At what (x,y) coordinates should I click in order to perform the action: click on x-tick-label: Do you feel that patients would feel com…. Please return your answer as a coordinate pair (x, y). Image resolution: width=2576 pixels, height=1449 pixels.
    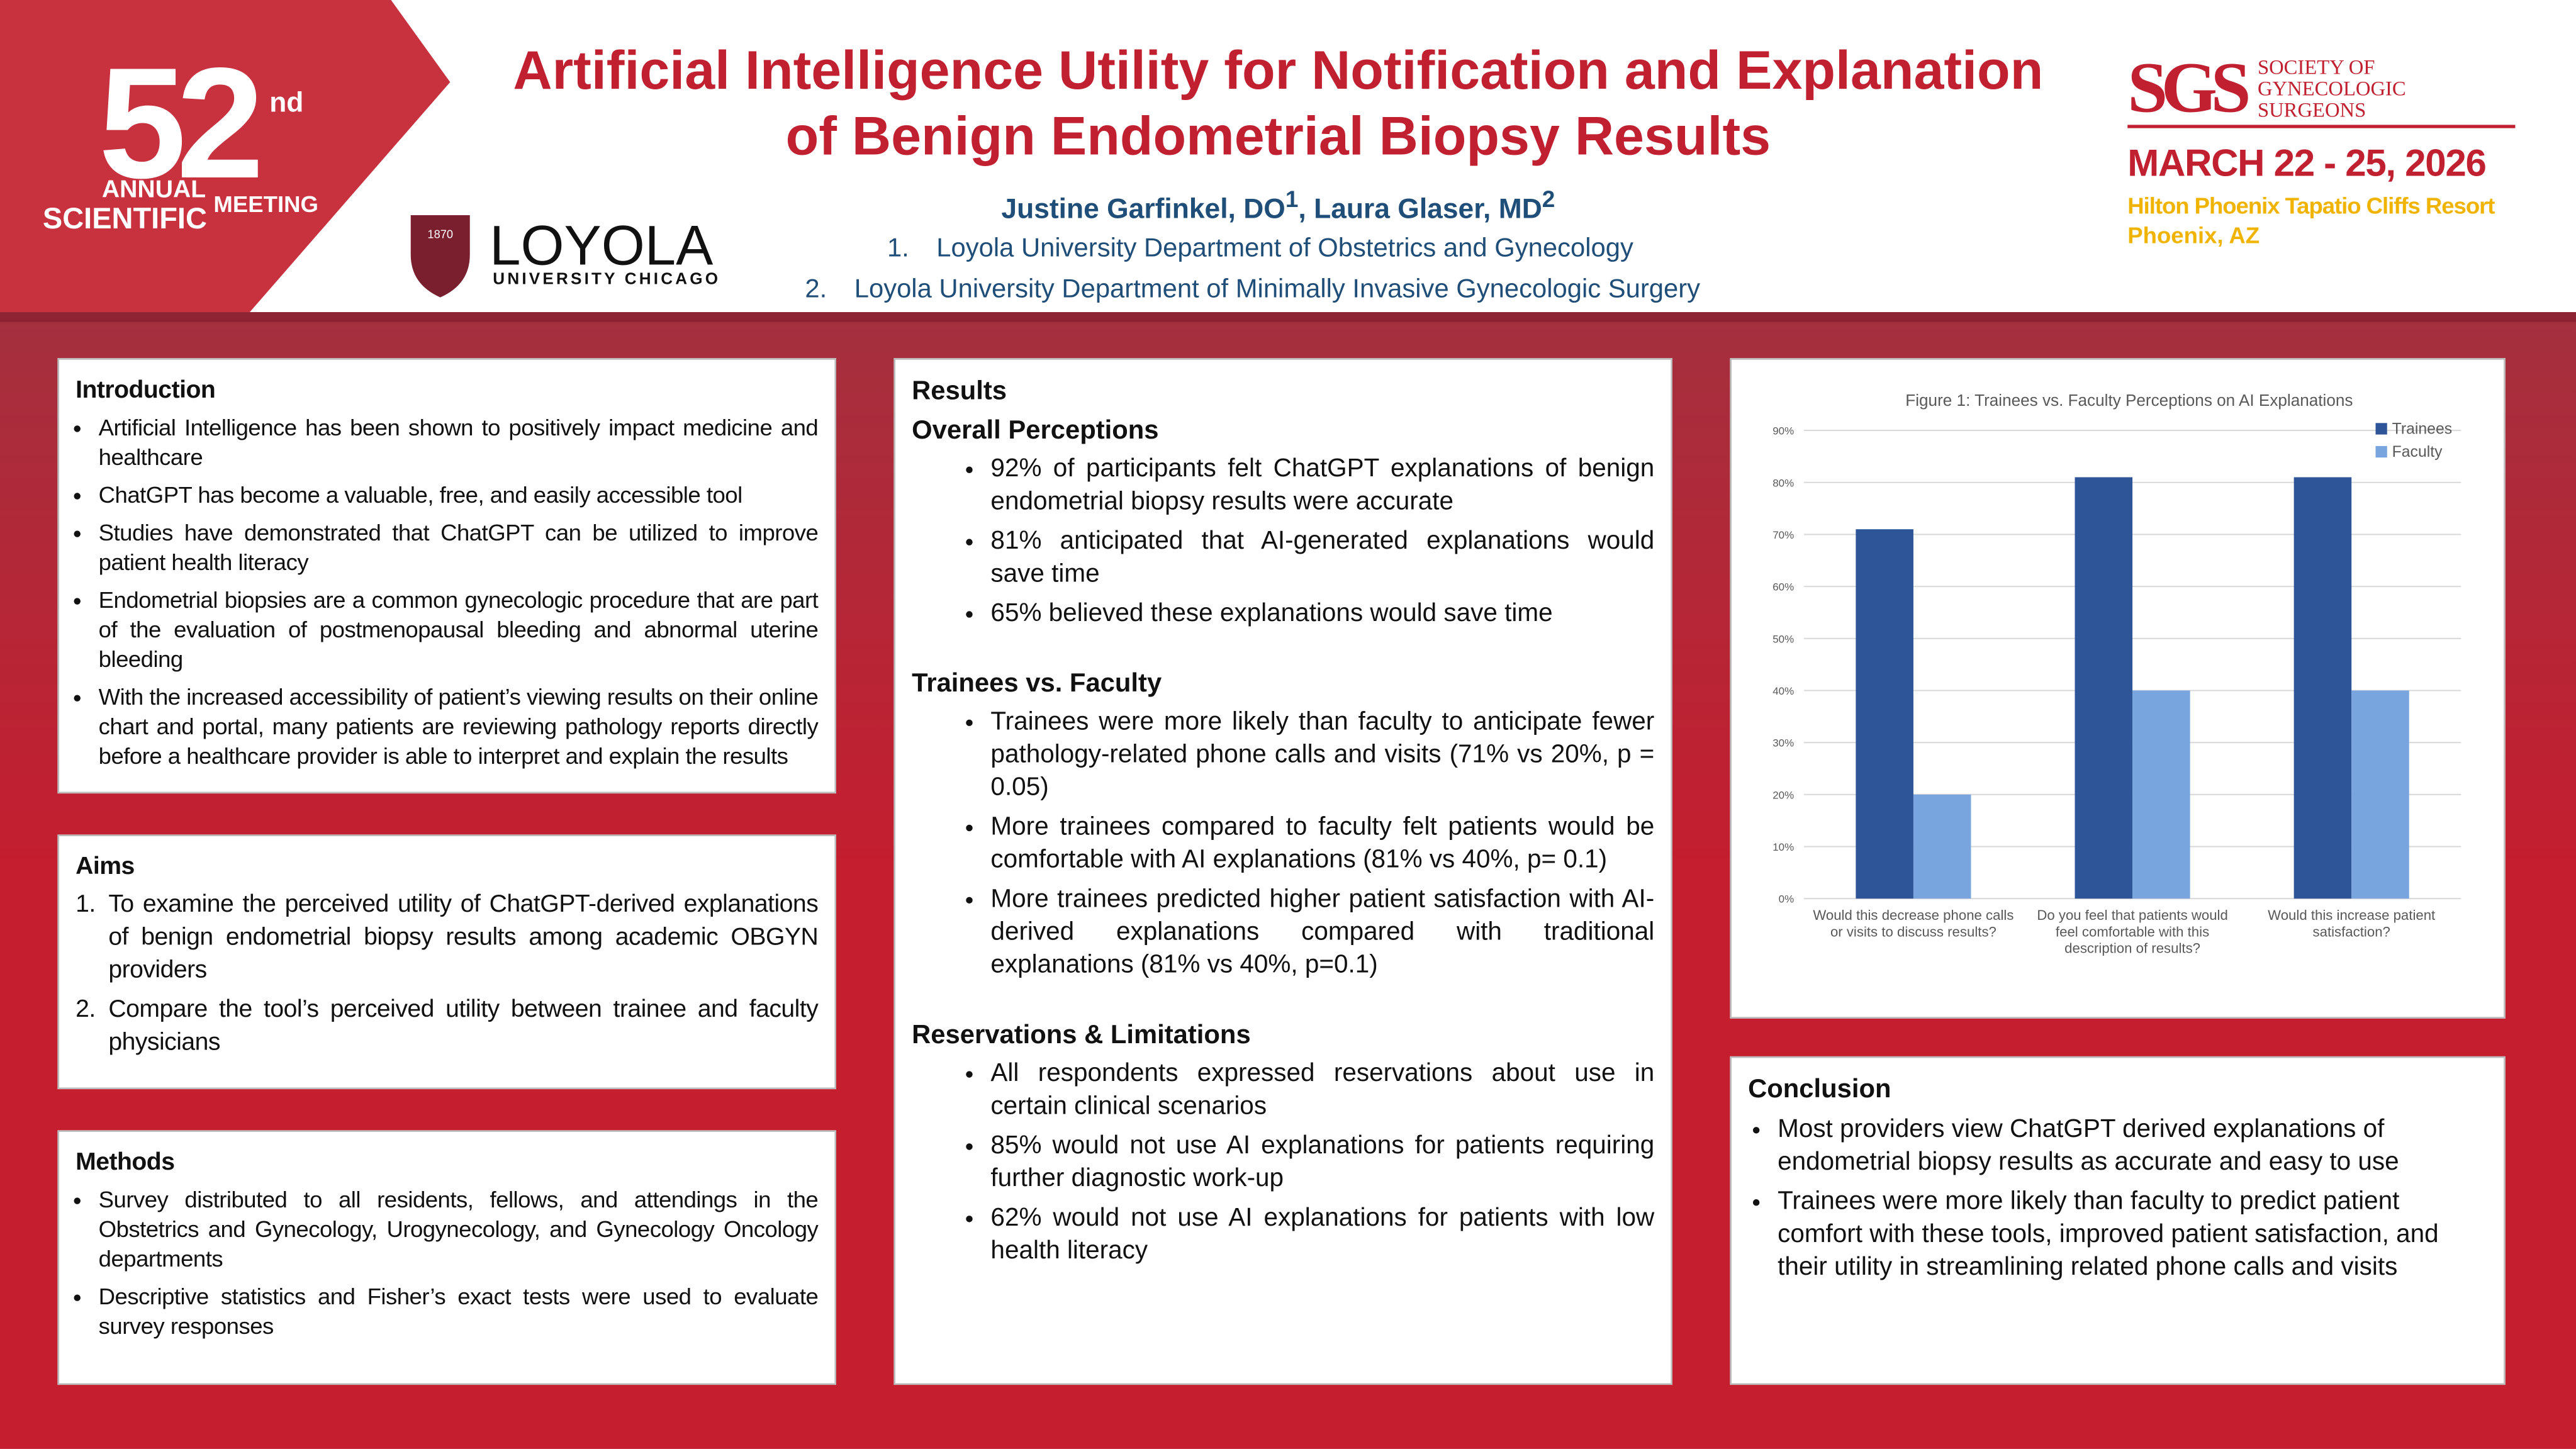
    Looking at the image, I should click on (2132, 931).